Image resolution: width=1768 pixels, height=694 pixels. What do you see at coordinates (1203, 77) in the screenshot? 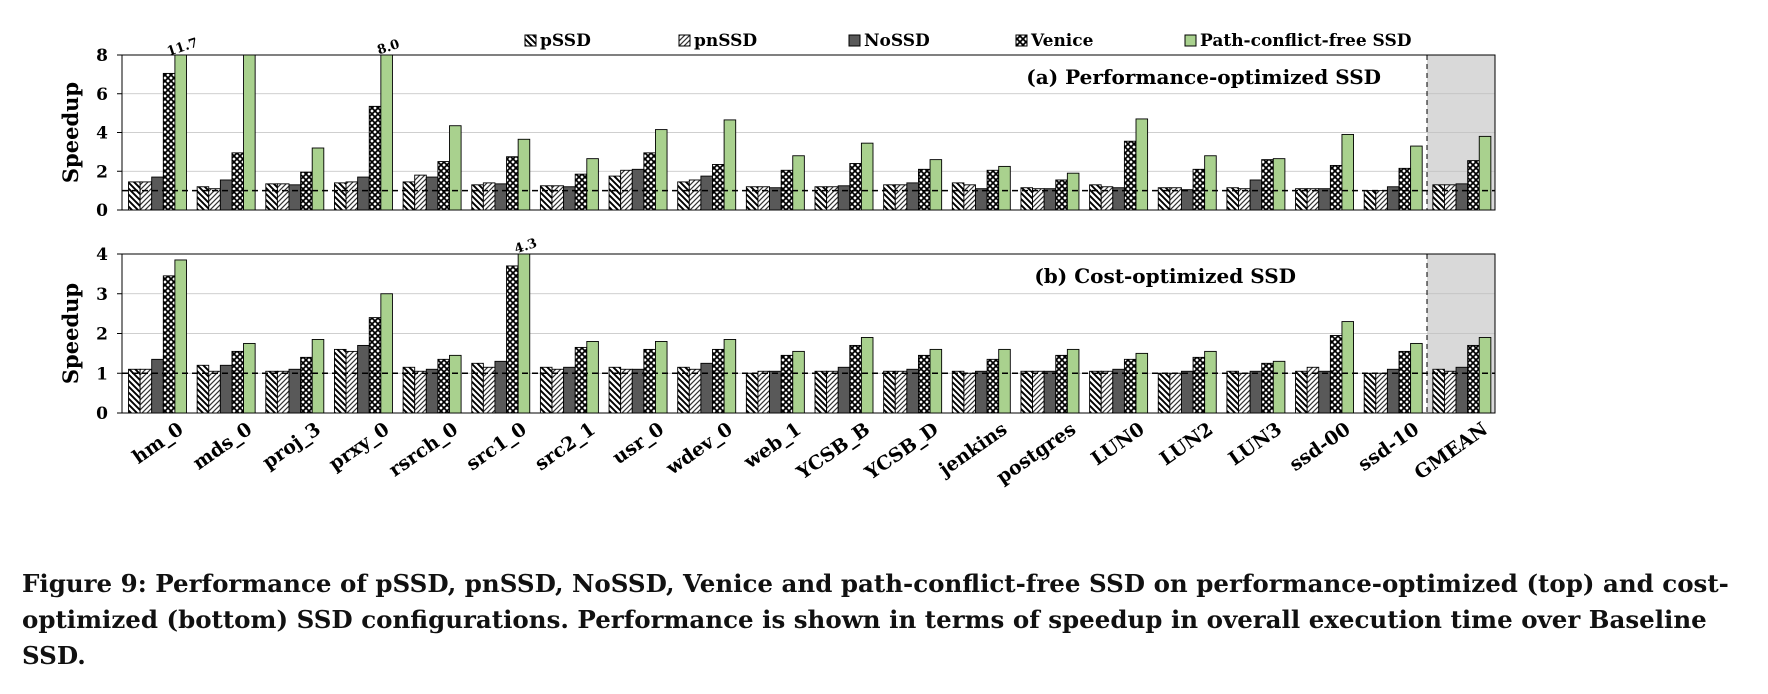
I see `panel-title-a: (a) Performance-optimized SSD` at bounding box center [1203, 77].